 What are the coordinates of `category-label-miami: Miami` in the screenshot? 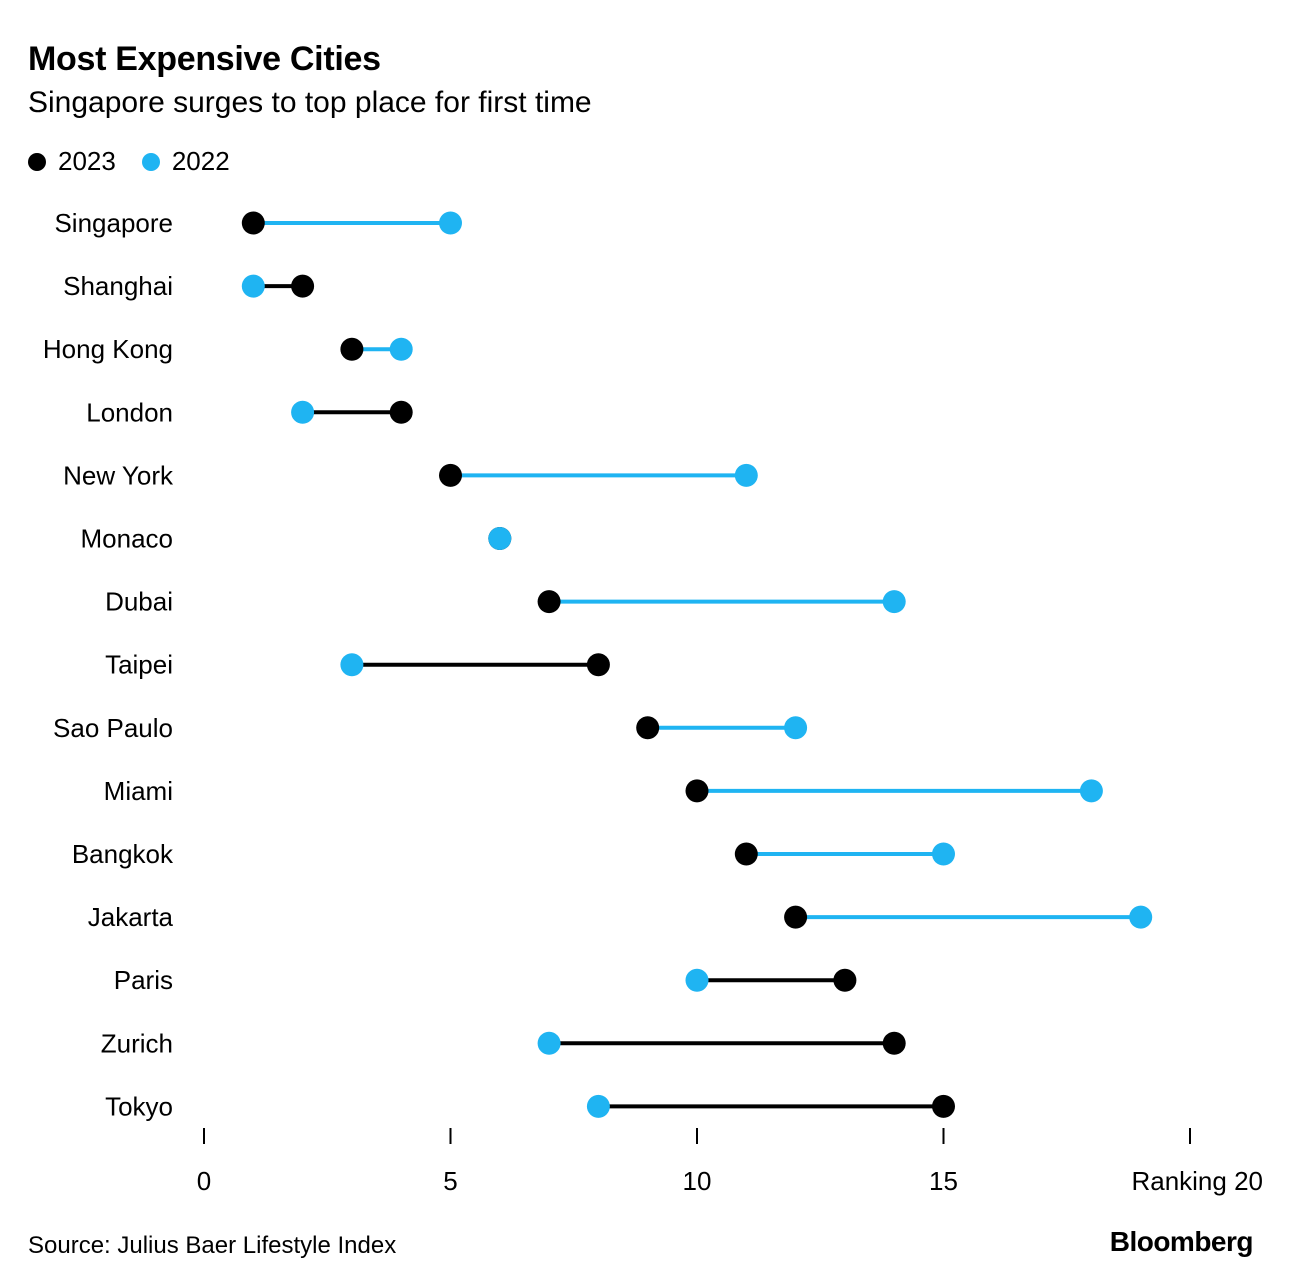 It's located at (138, 791).